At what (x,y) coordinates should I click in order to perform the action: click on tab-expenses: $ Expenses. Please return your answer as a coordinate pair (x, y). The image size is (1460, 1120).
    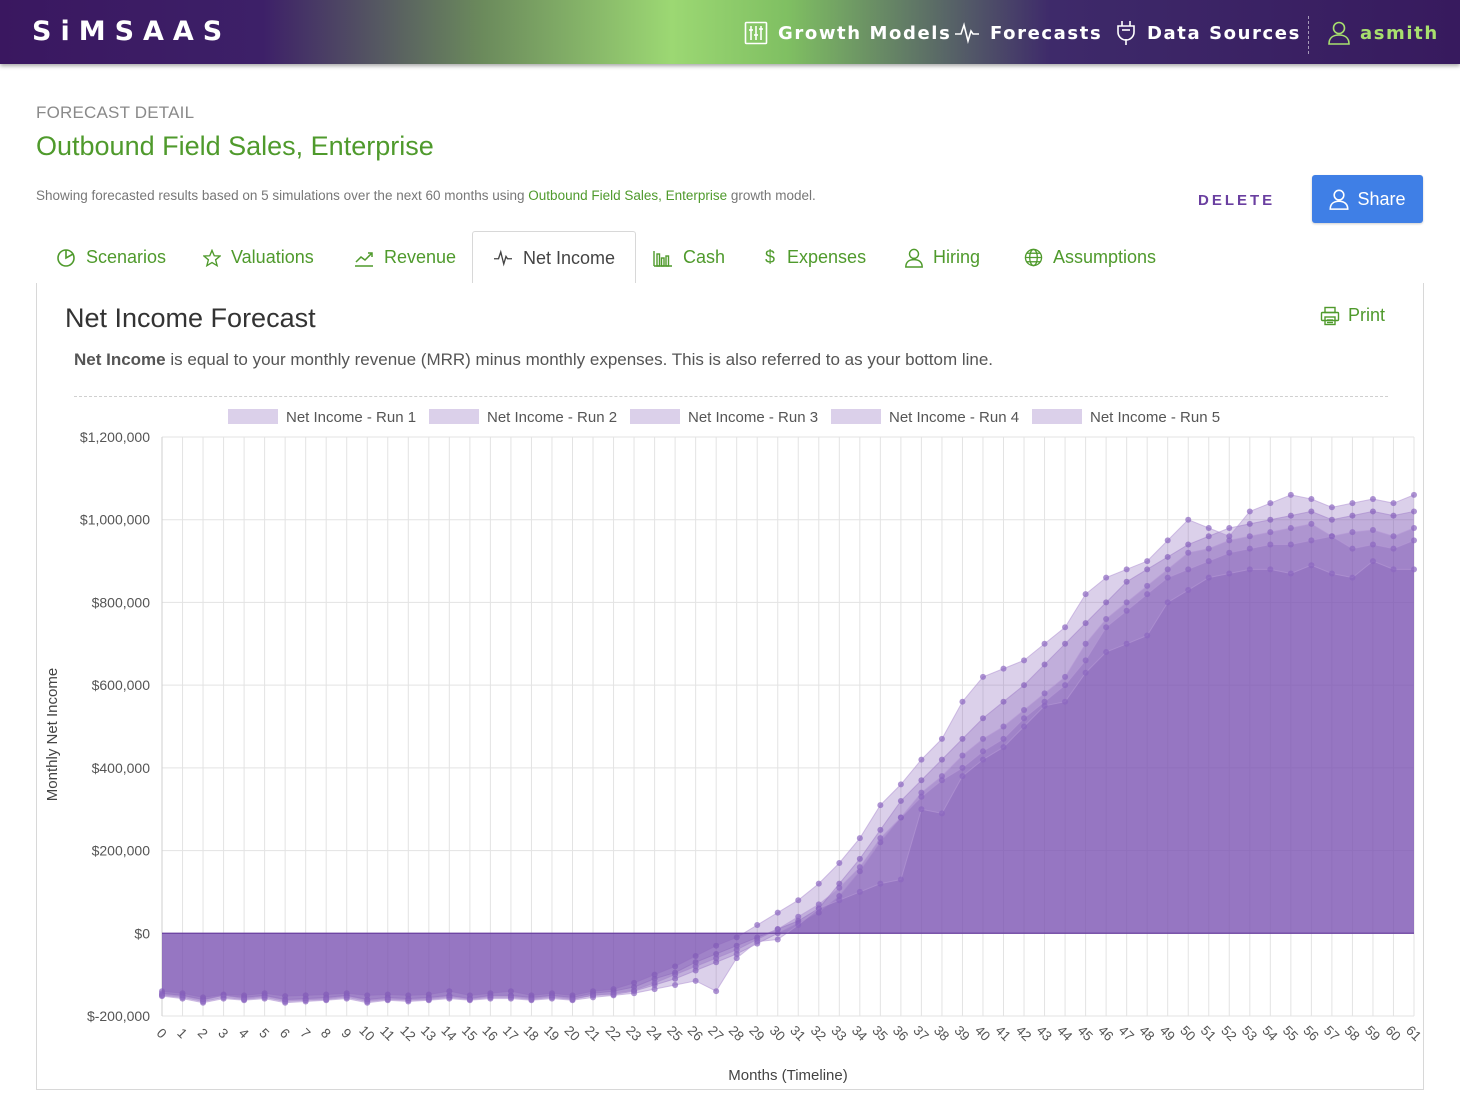
    Looking at the image, I should click on (815, 257).